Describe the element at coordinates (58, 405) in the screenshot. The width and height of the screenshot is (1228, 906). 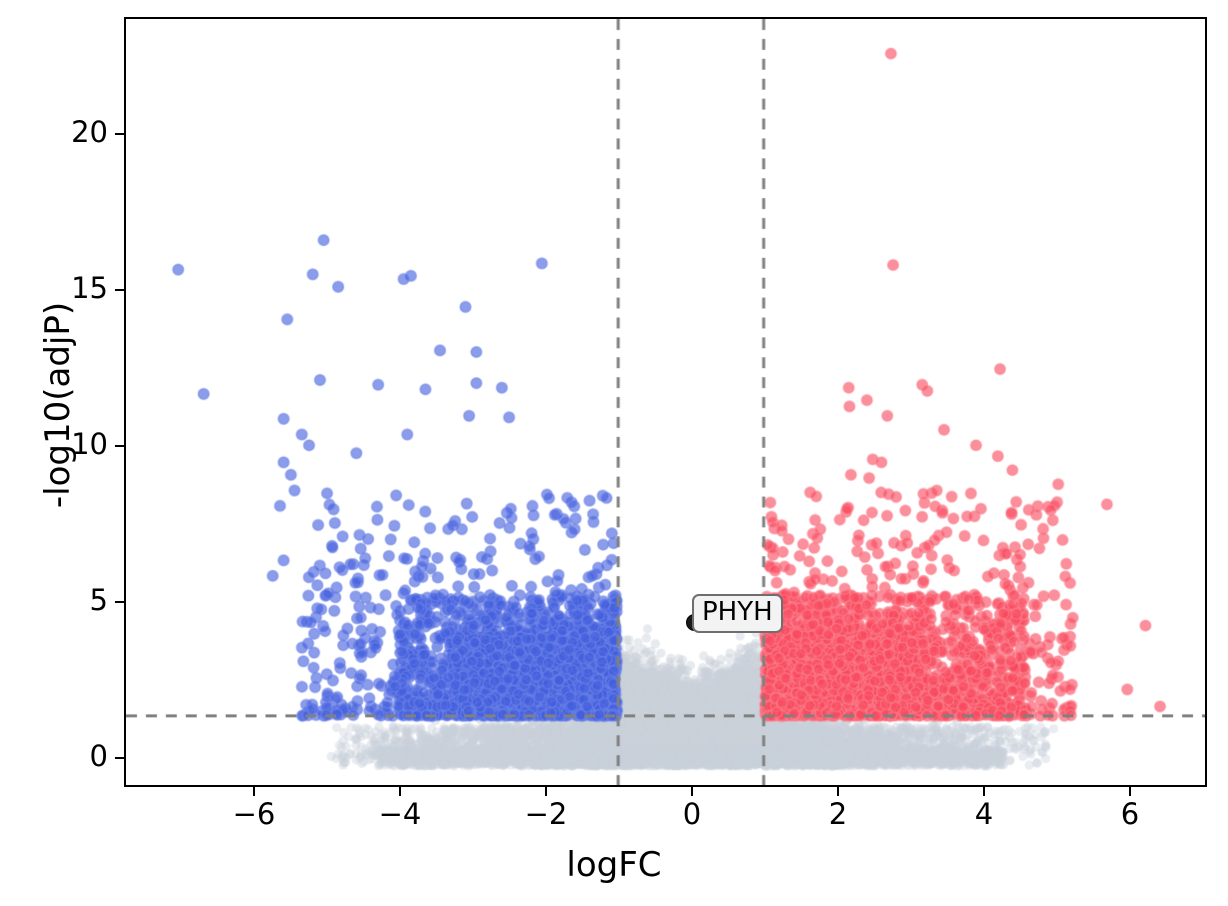
I see `y-axis-title: -log10(adjP)` at that location.